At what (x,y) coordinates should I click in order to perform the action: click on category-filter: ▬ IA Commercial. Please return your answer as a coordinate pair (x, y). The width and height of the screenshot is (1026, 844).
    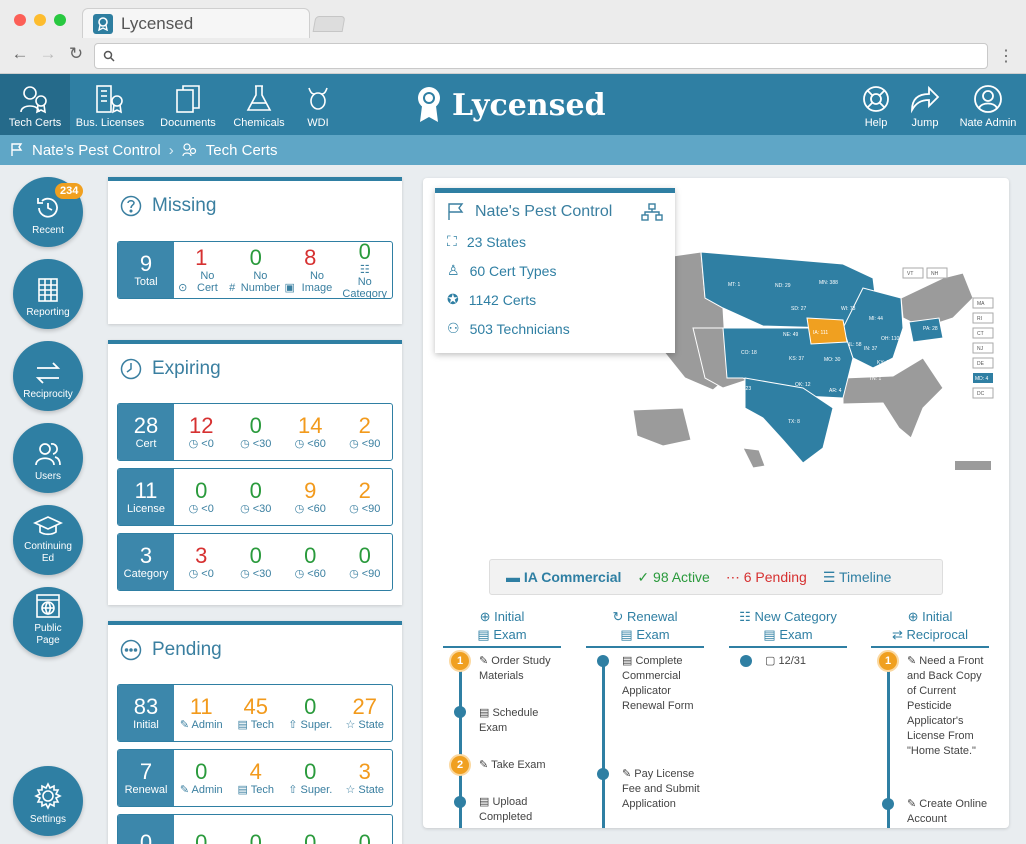
    Looking at the image, I should click on (563, 577).